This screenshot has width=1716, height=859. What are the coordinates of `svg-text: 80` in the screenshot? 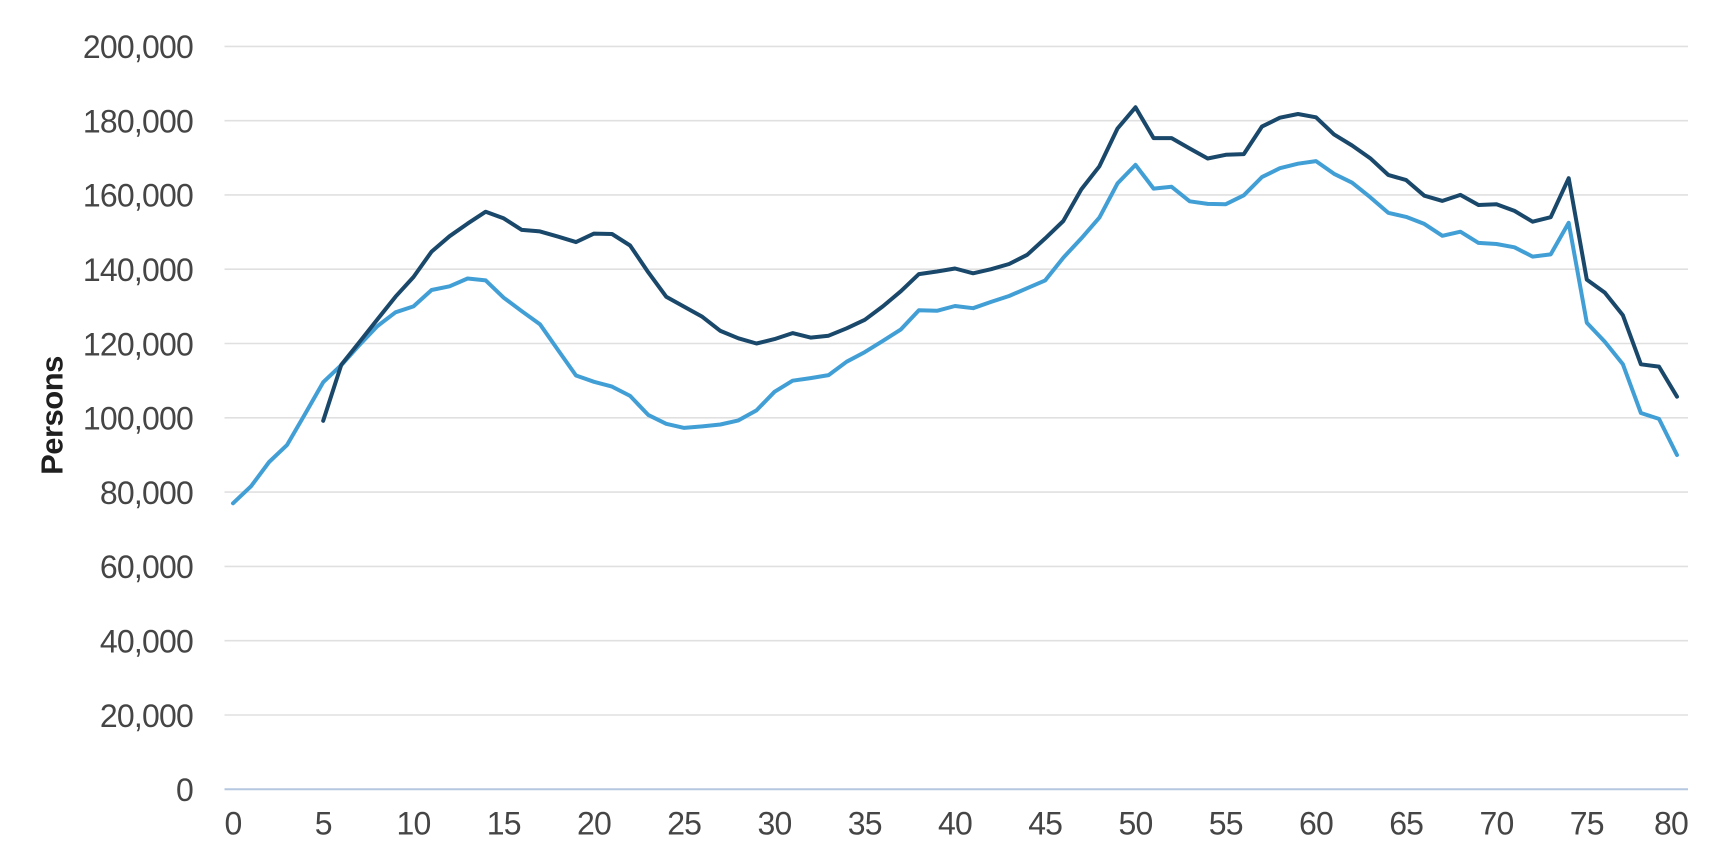 It's located at (1671, 824).